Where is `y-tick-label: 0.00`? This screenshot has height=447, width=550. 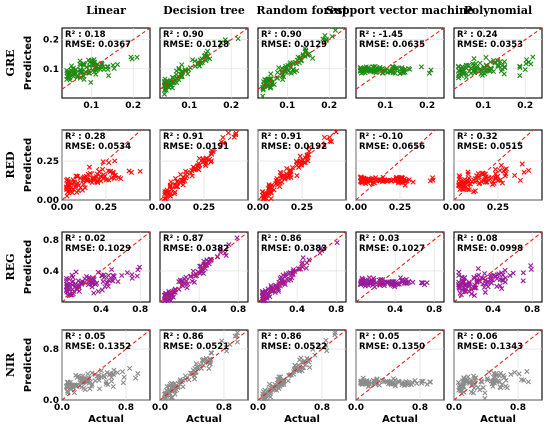 y-tick-label: 0.00 is located at coordinates (48, 201).